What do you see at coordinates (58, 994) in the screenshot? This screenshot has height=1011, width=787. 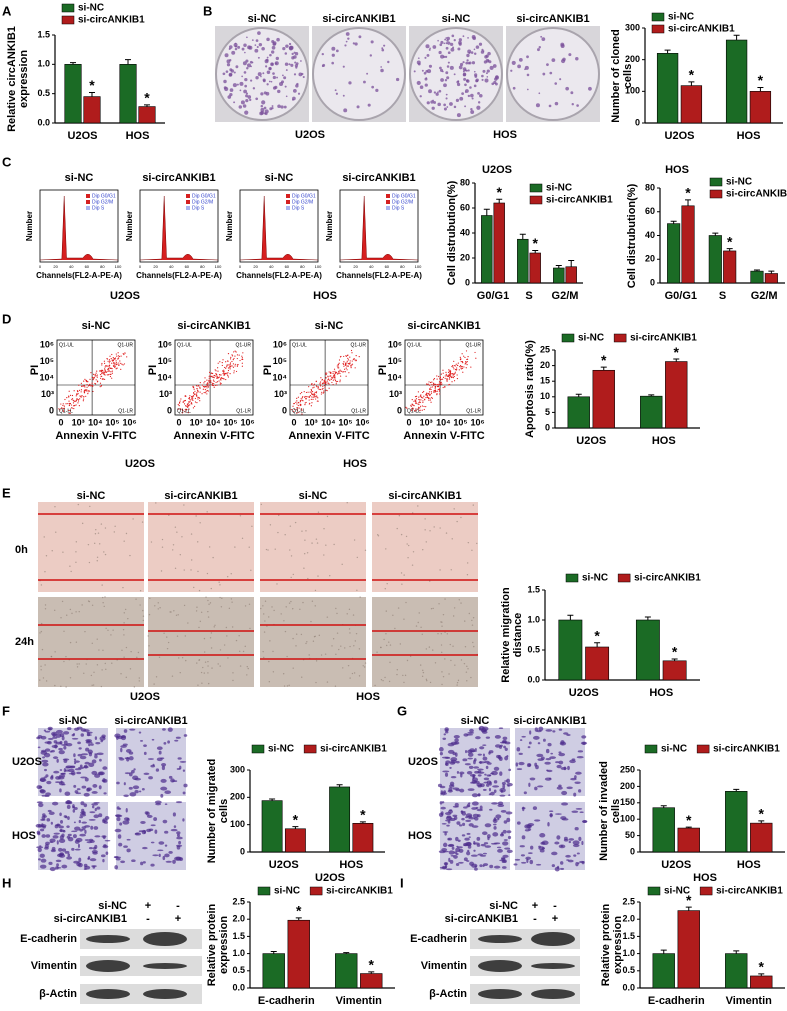 I see `protein-label: β-Actin` at bounding box center [58, 994].